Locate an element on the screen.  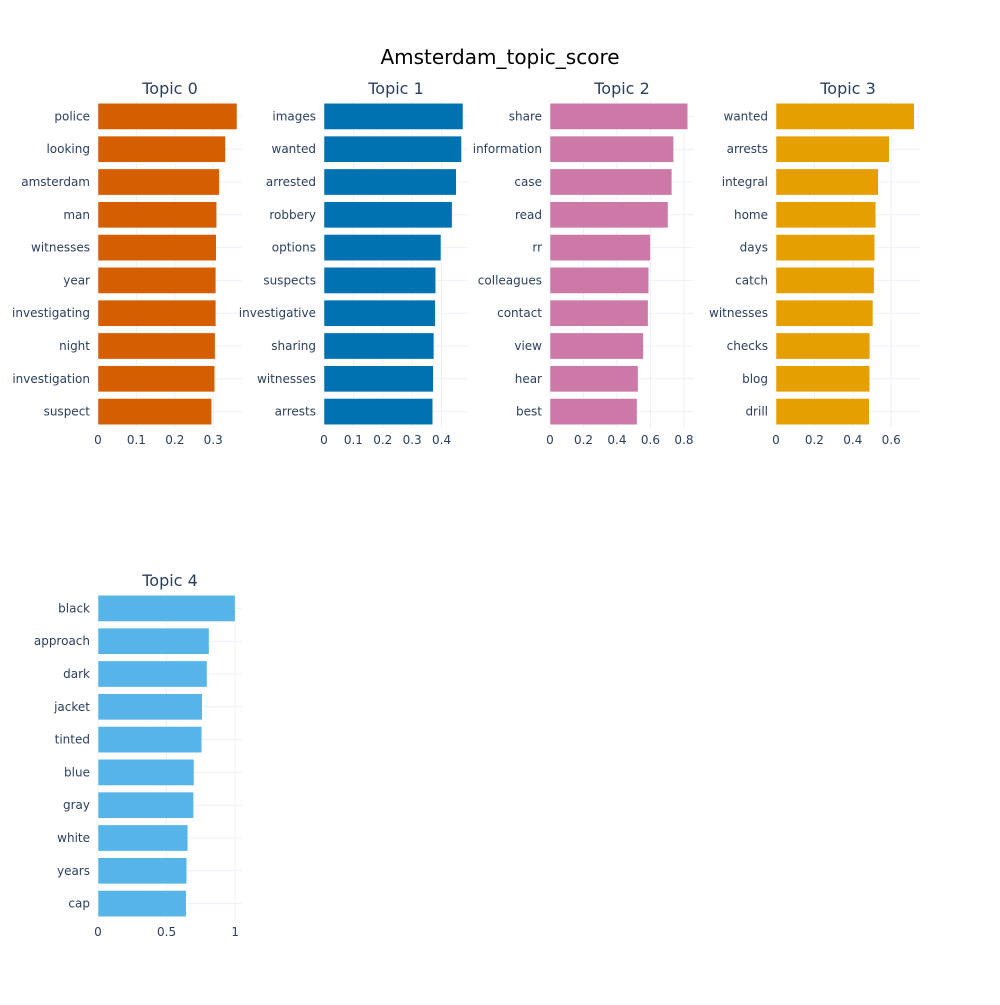
category-label: white is located at coordinates (73, 838).